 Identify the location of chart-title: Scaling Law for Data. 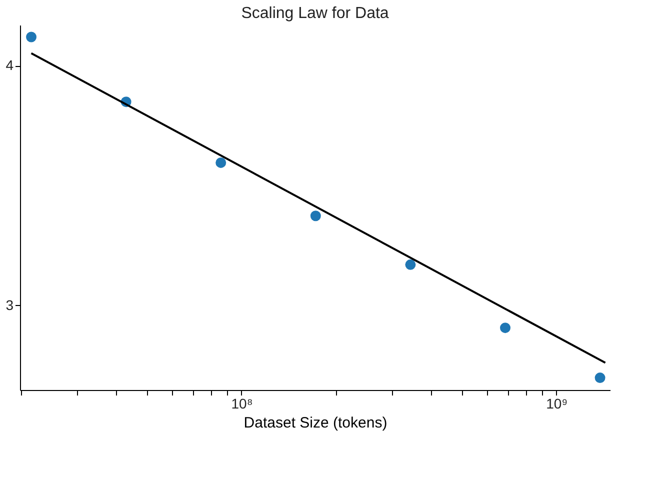
(315, 13).